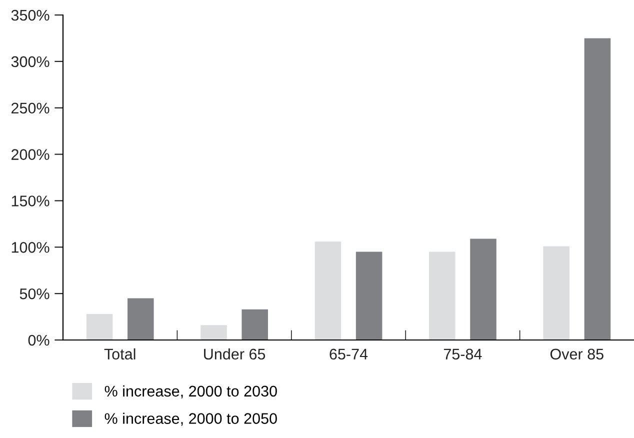  What do you see at coordinates (30, 62) in the screenshot?
I see `y-tick-label: 300%` at bounding box center [30, 62].